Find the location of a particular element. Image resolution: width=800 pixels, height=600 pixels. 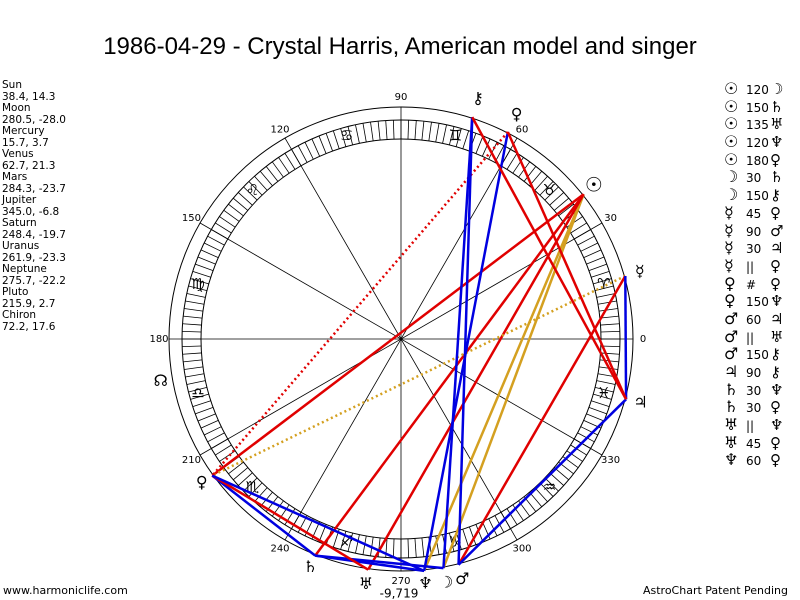

aspect-row: ♂ 60 ♃ is located at coordinates (753, 319).